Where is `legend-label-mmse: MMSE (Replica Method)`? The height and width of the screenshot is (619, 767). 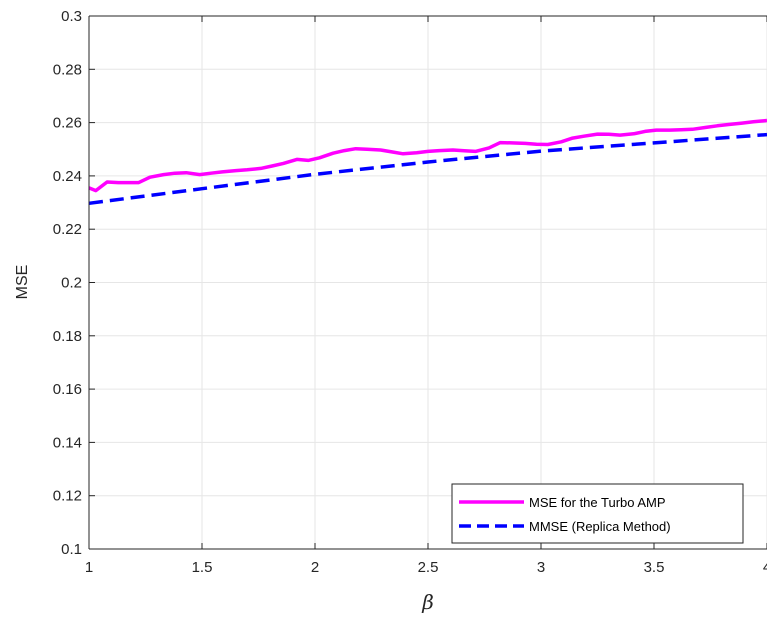 legend-label-mmse: MMSE (Replica Method) is located at coordinates (600, 526).